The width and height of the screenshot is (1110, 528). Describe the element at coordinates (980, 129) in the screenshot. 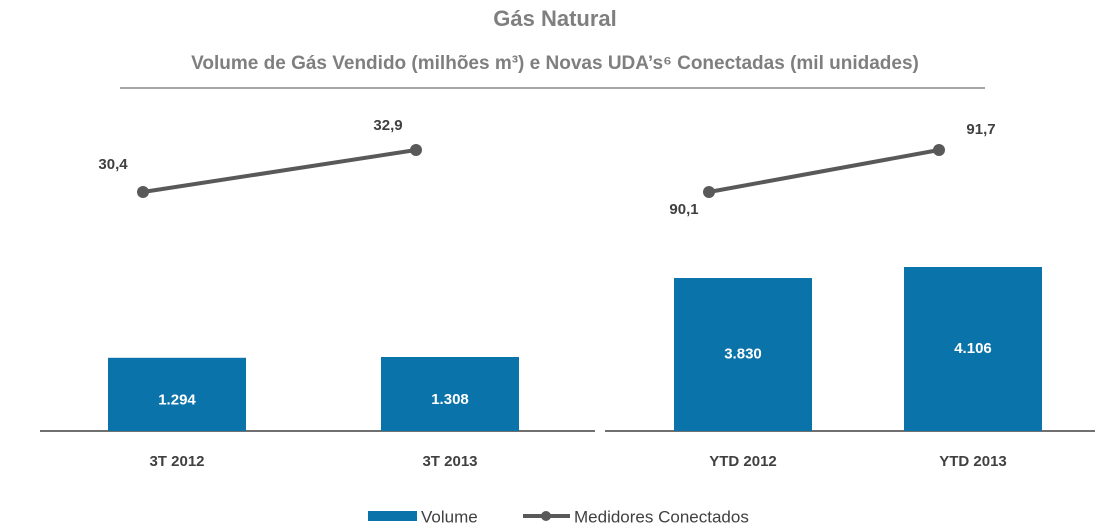

I see `line-value-label: 91,7` at that location.